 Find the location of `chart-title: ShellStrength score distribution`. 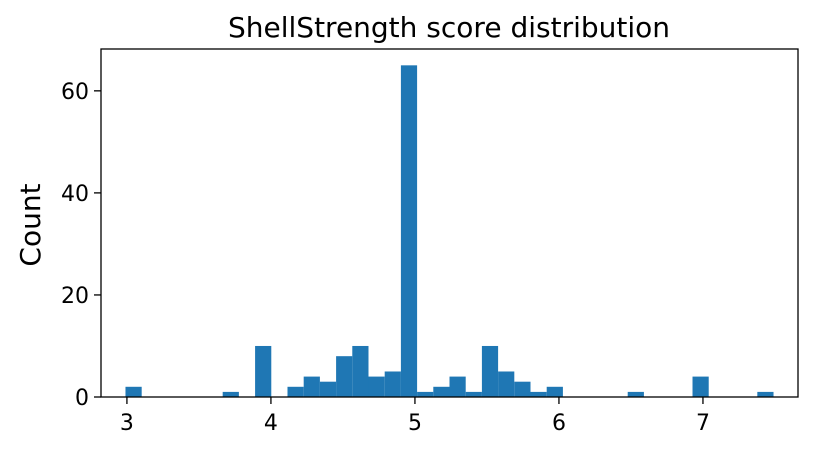

chart-title: ShellStrength score distribution is located at coordinates (449, 27).